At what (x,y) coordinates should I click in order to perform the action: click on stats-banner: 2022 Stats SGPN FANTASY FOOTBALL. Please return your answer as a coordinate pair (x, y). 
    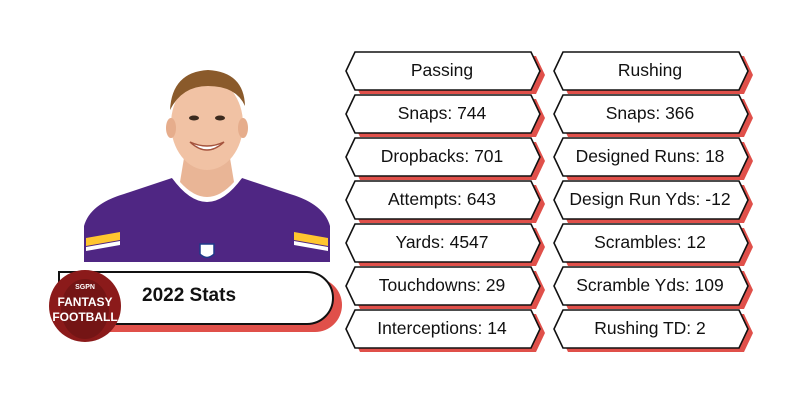
    Looking at the image, I should click on (196, 305).